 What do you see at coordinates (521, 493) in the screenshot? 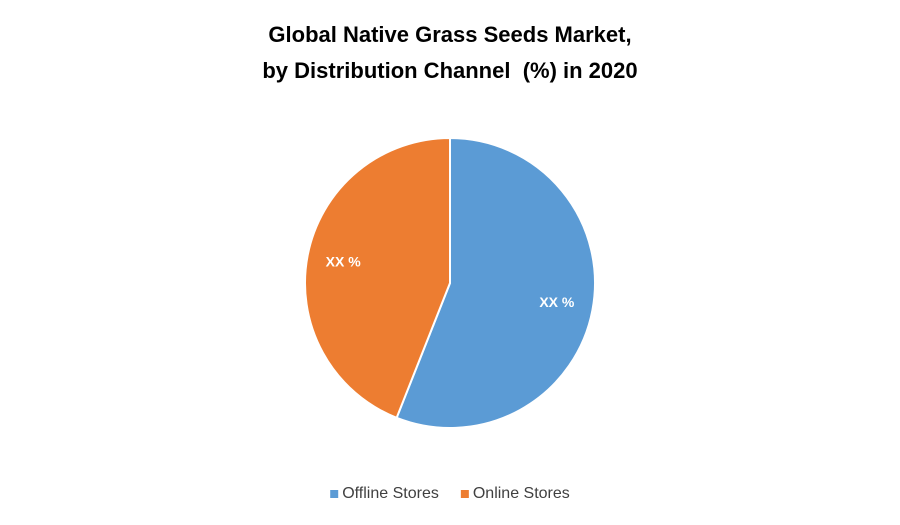
I see `legend-label: Online Stores` at bounding box center [521, 493].